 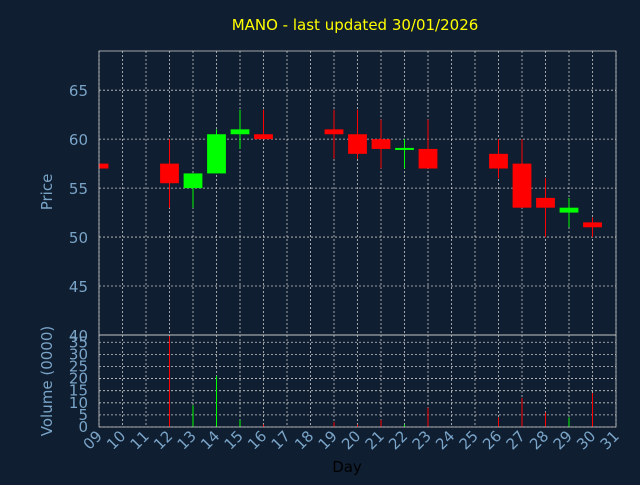 What do you see at coordinates (83, 427) in the screenshot?
I see `volume-tick-label: 0` at bounding box center [83, 427].